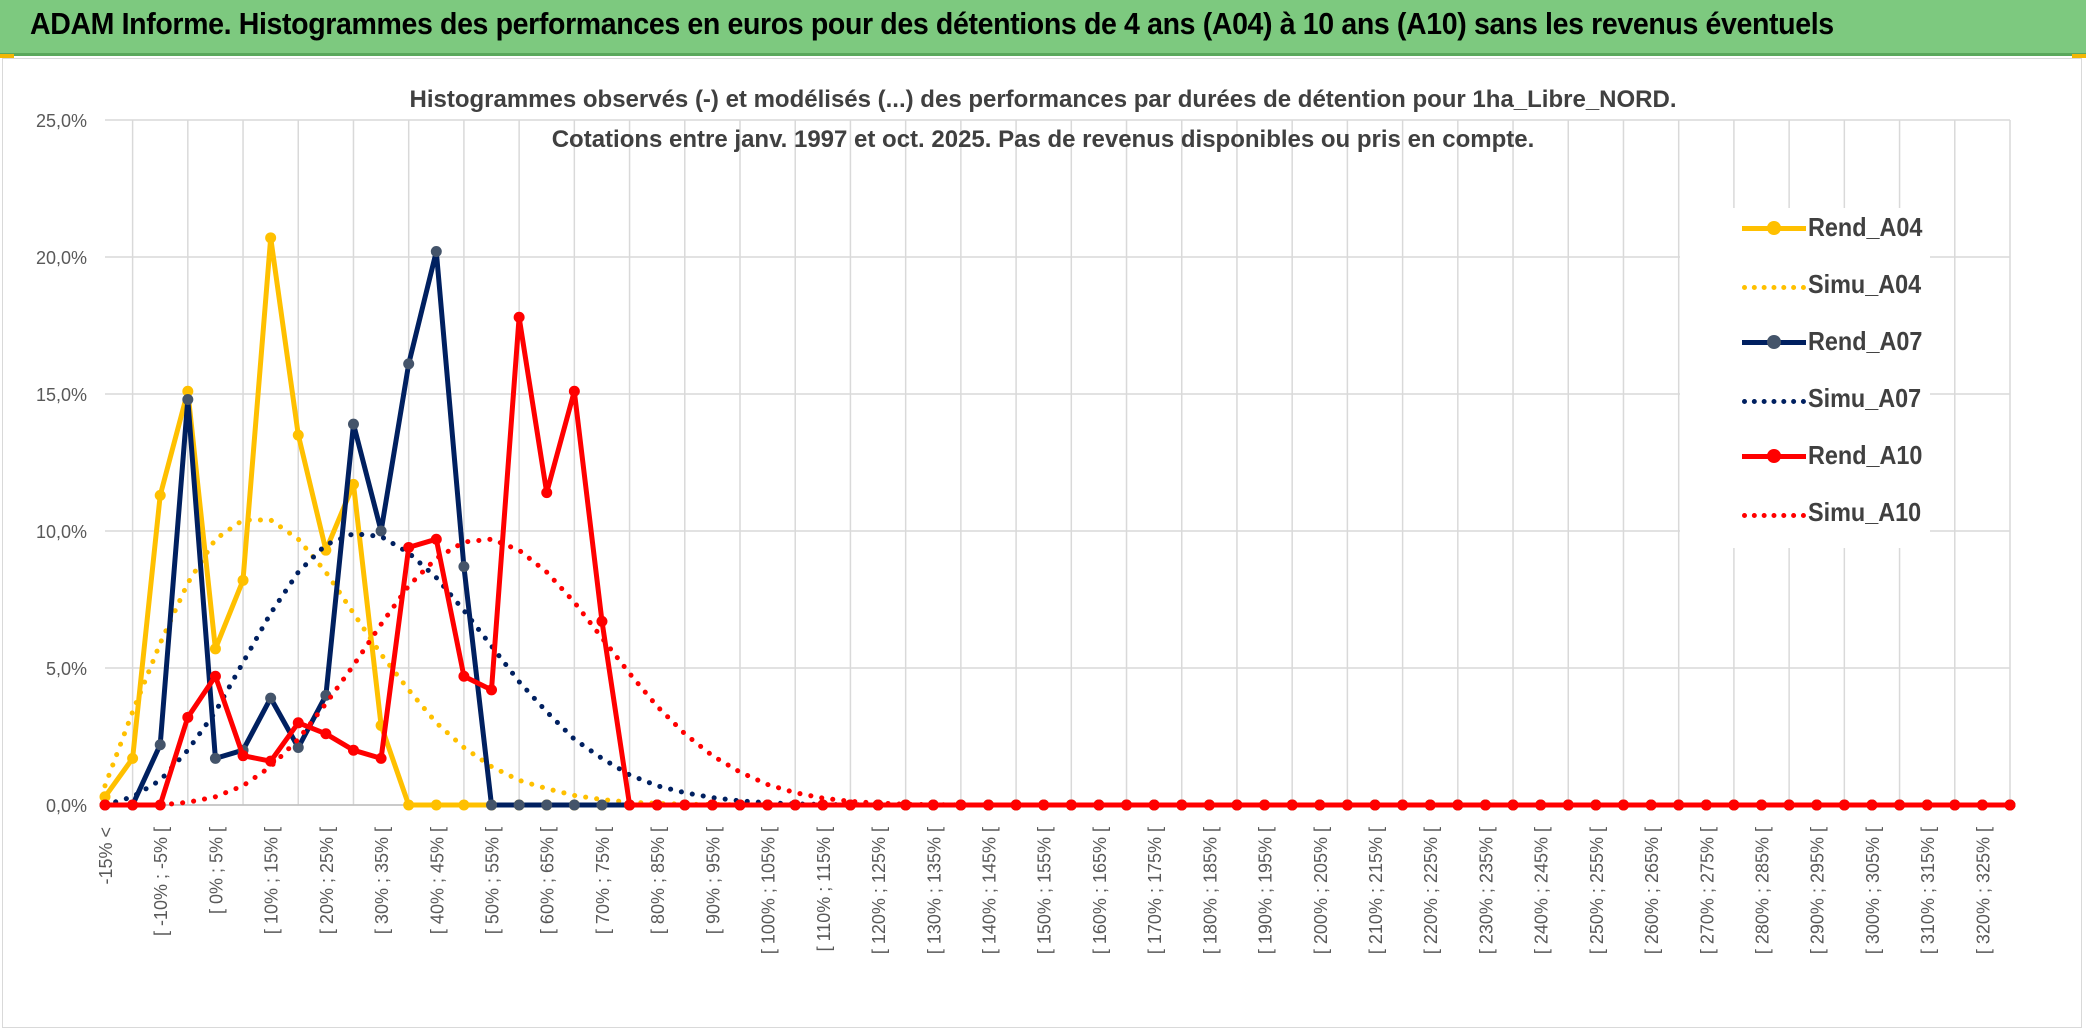 This screenshot has width=2086, height=1033. Describe the element at coordinates (1542, 890) in the screenshot. I see `x-tick-label: [ 240% ; 245% [` at that location.